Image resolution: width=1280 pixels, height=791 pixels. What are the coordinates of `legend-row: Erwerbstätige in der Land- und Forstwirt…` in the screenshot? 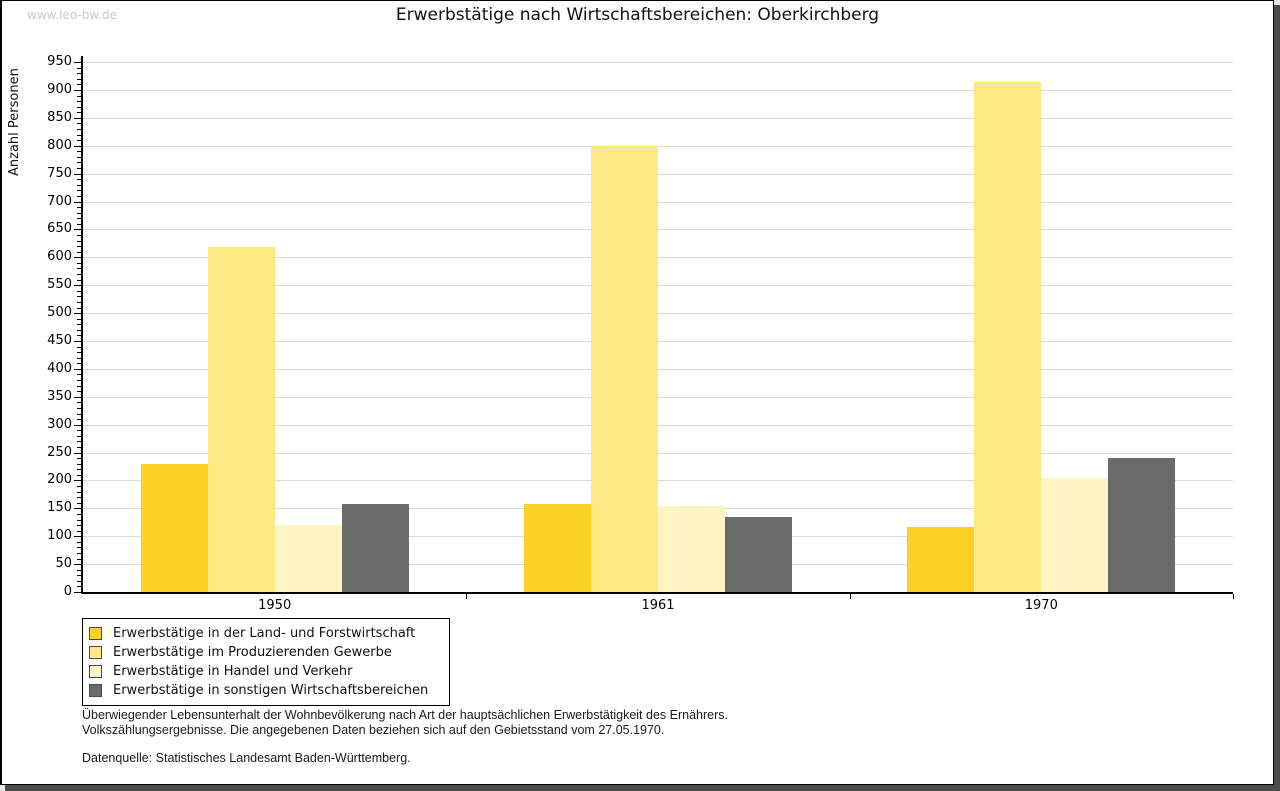 It's located at (266, 633).